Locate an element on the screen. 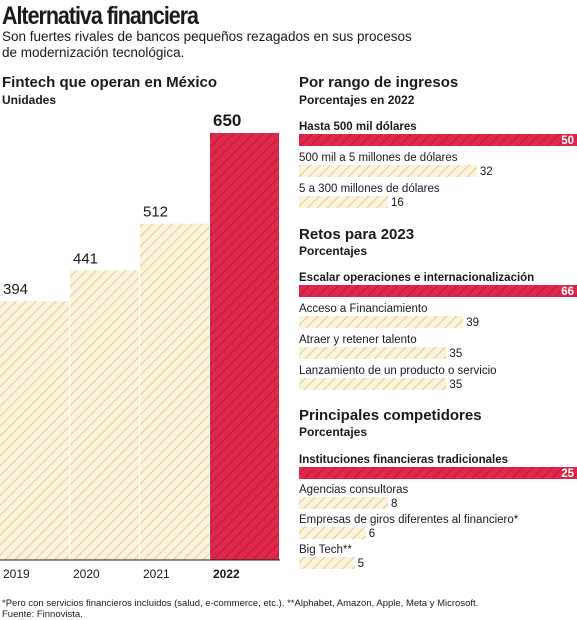 The image size is (577, 620). value-label: 66 is located at coordinates (567, 292).